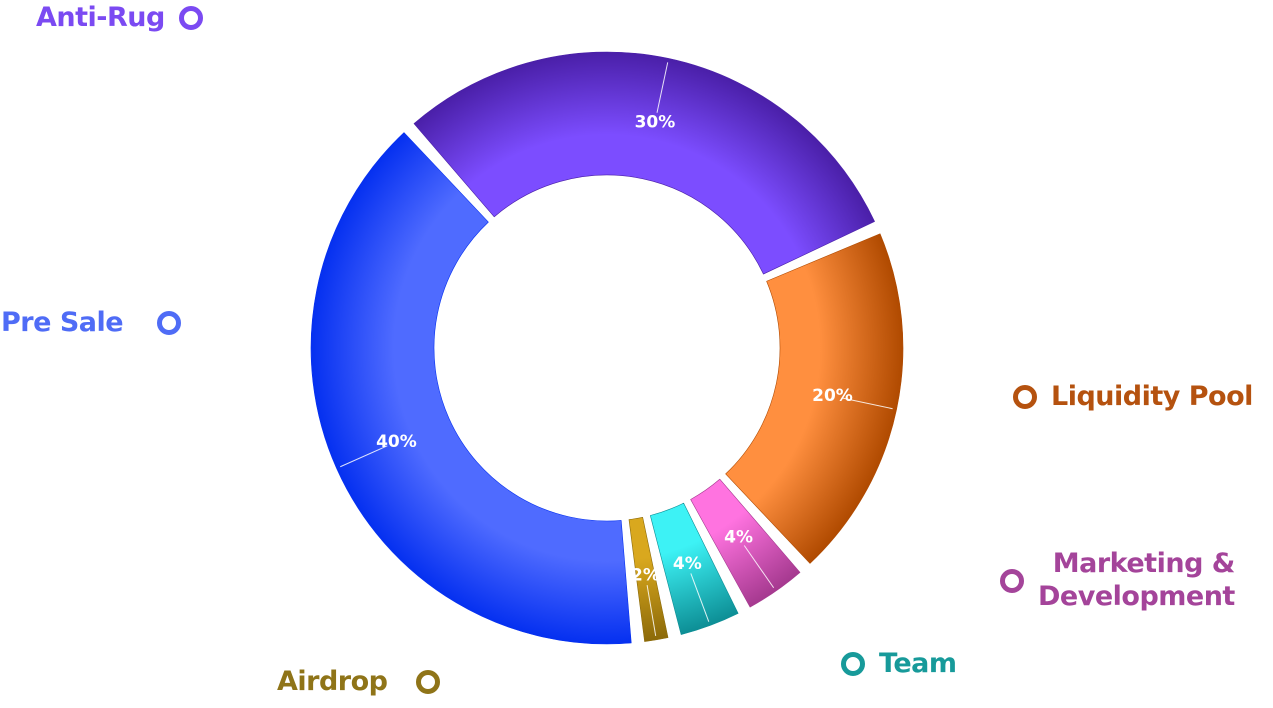  I want to click on legend-item-pre-sale: Pre Sale, so click(91, 323).